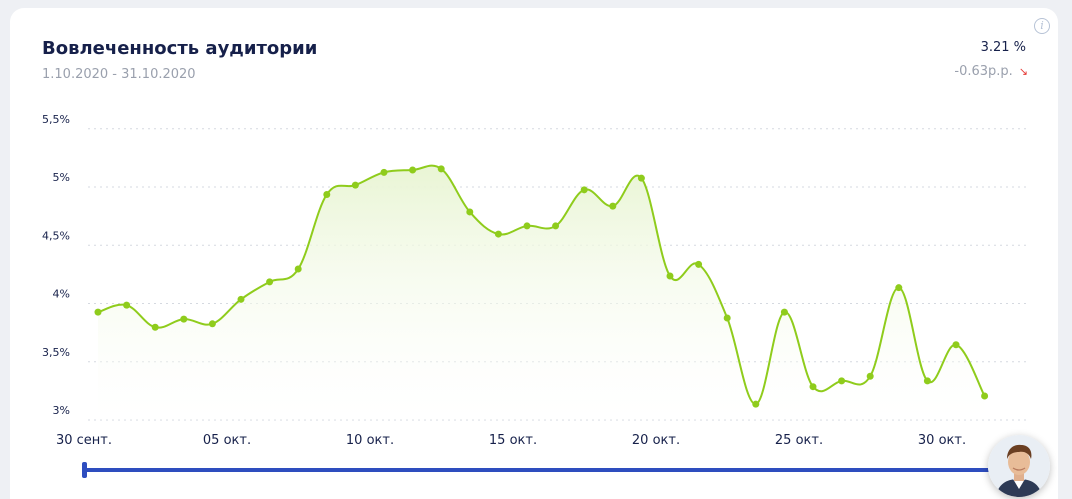 The height and width of the screenshot is (499, 1072). I want to click on range-slider, so click(544, 470).